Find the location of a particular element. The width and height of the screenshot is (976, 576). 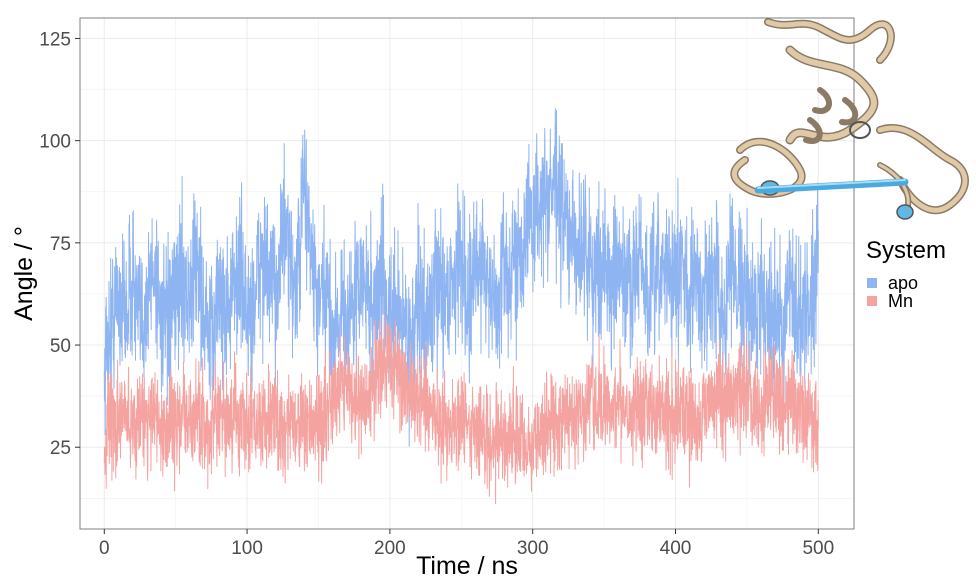

legend-key-apo is located at coordinates (872, 283).